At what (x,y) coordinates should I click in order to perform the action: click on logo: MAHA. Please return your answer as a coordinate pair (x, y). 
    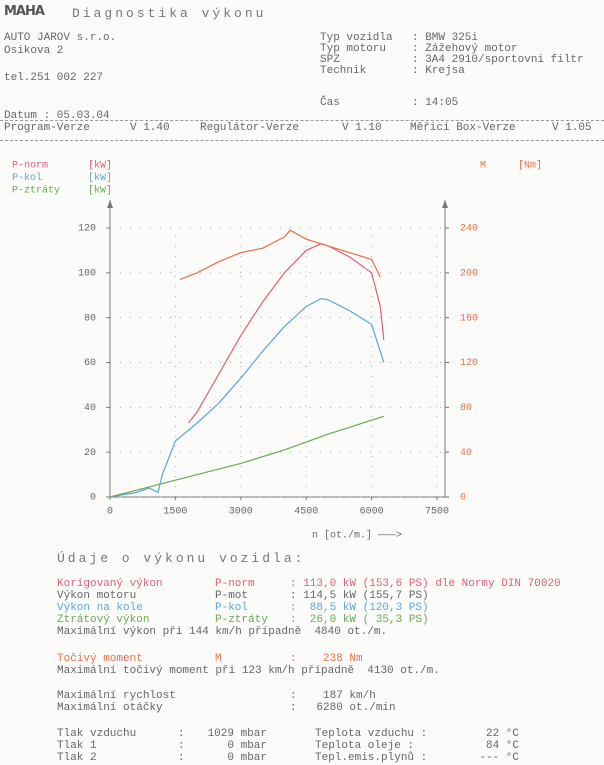
    Looking at the image, I should click on (24, 11).